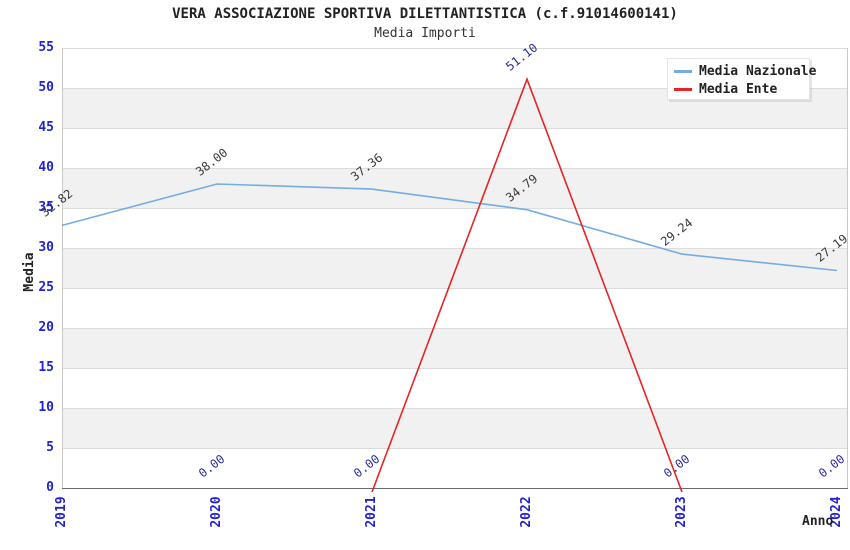  What do you see at coordinates (29, 272) in the screenshot?
I see `y-axis-title: Media` at bounding box center [29, 272].